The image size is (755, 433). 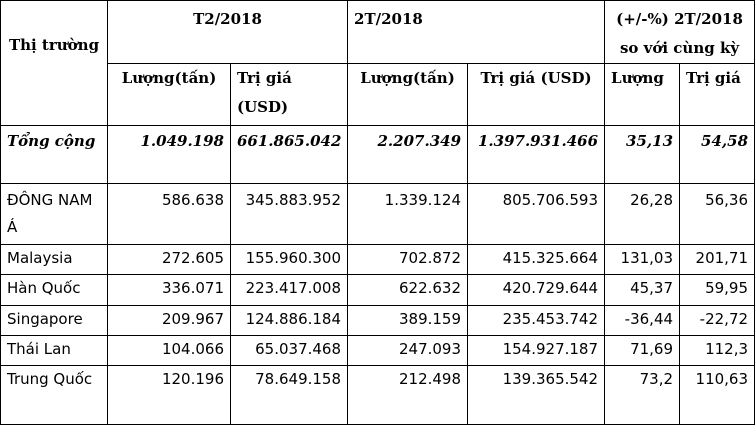 I want to click on header-chg-volume: Lượng, so click(x=642, y=94).